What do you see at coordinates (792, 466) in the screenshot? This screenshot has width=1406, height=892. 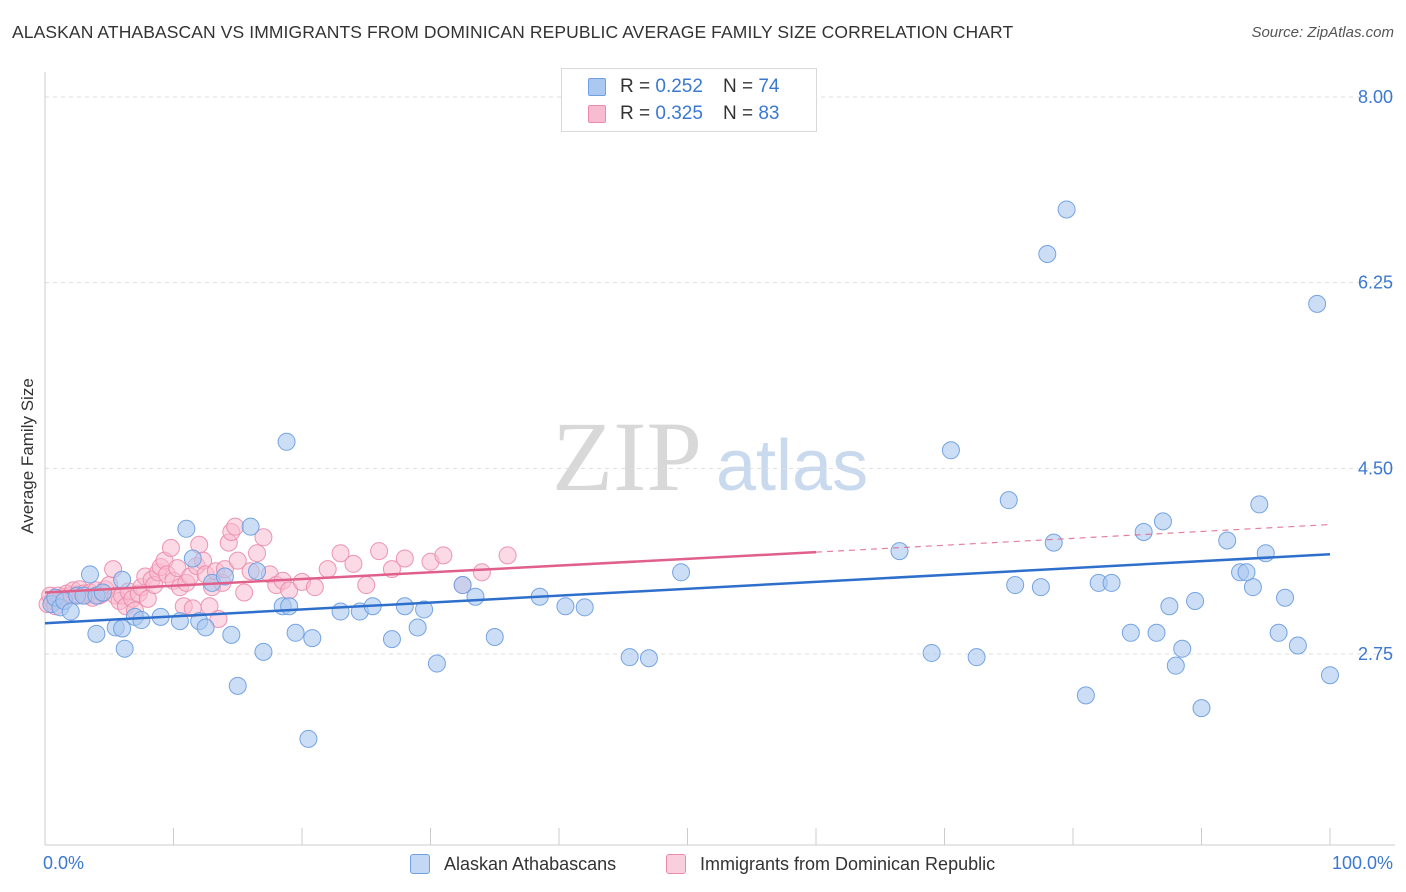 I see `watermark-atlas: atlas` at bounding box center [792, 466].